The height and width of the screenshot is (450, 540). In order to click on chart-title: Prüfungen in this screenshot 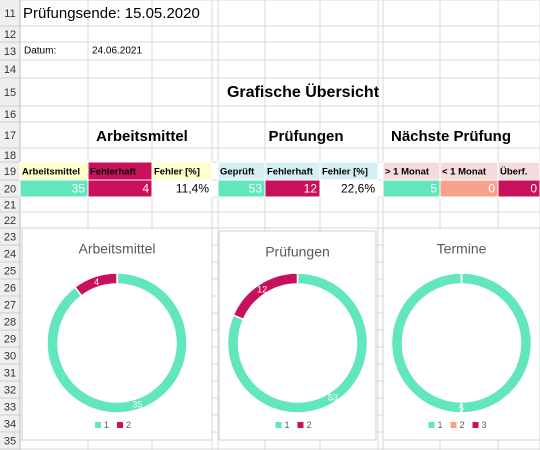, I will do `click(297, 252)`.